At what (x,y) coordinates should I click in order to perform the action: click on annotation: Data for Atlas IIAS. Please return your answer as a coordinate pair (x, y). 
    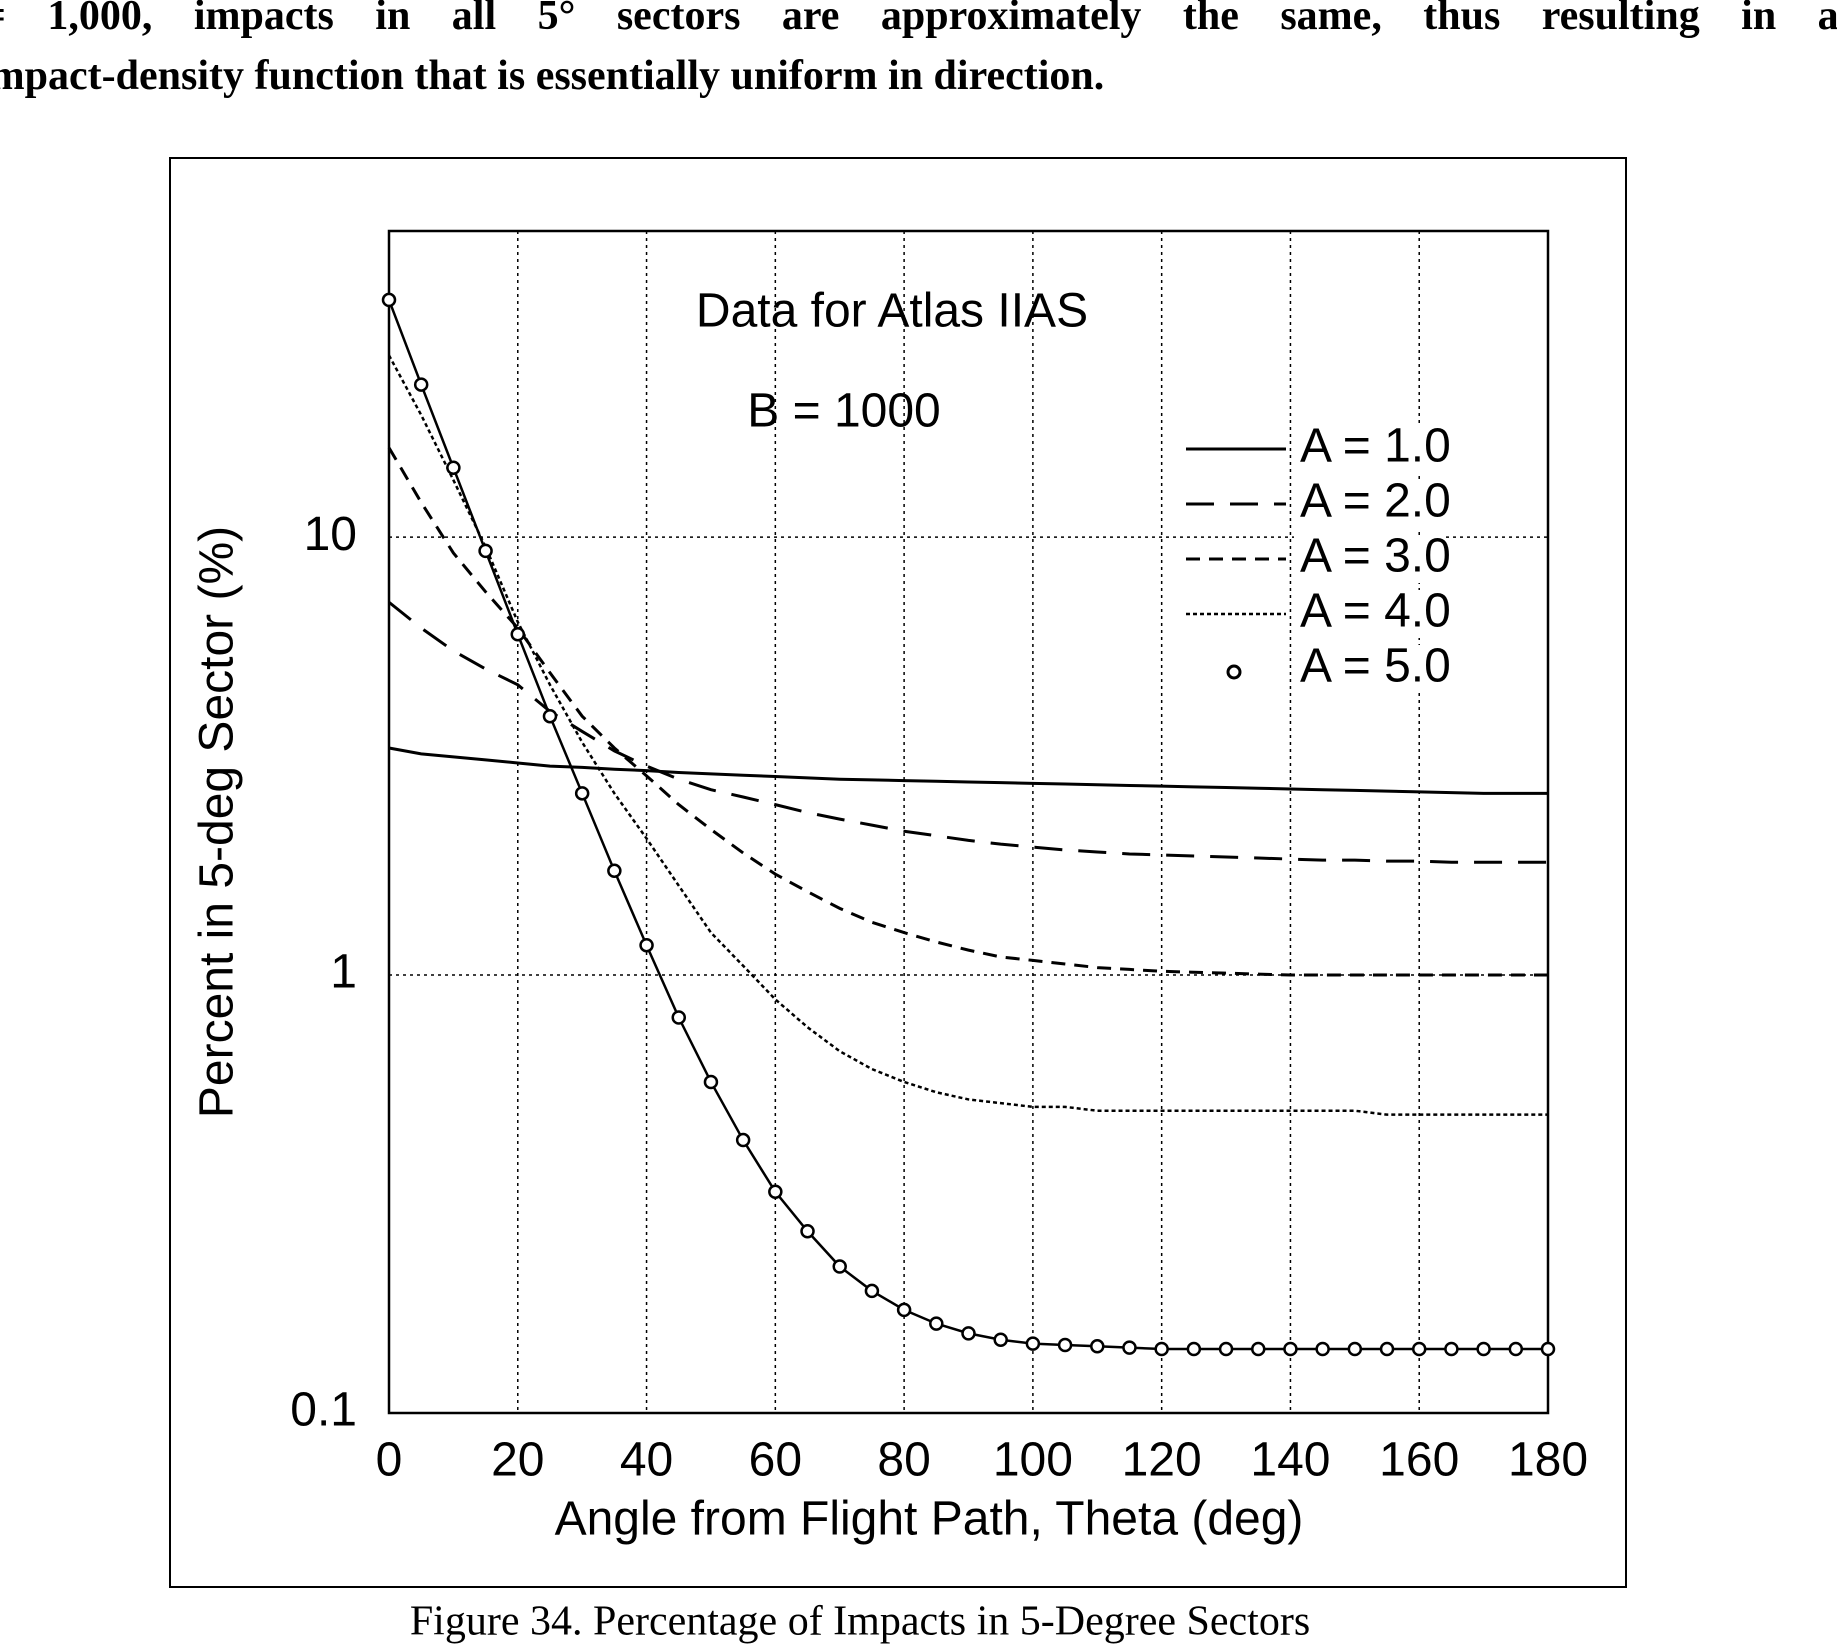
    Looking at the image, I should click on (892, 311).